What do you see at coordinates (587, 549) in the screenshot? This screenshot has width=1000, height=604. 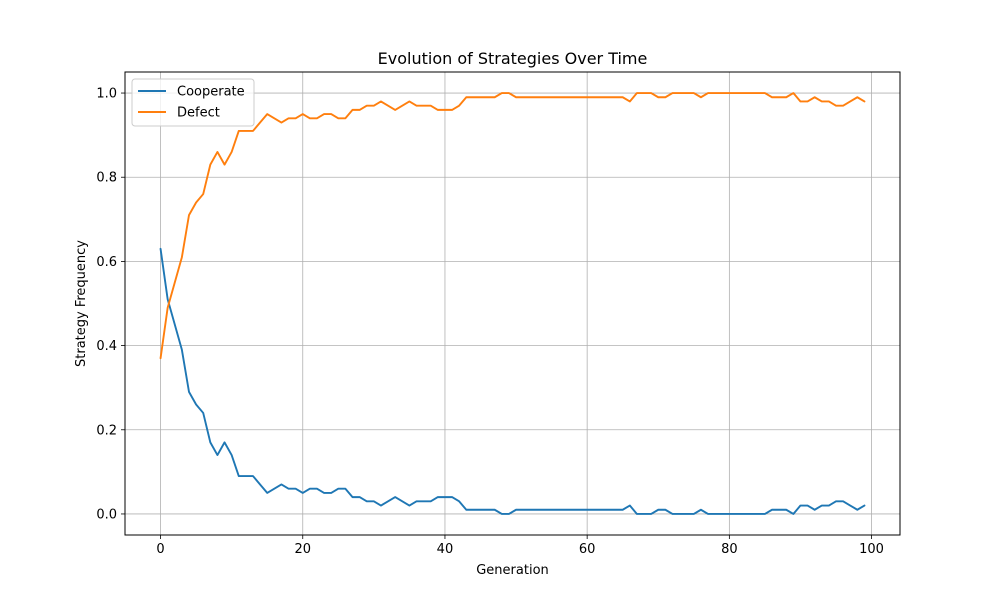 I see `x-tick-label: 60` at bounding box center [587, 549].